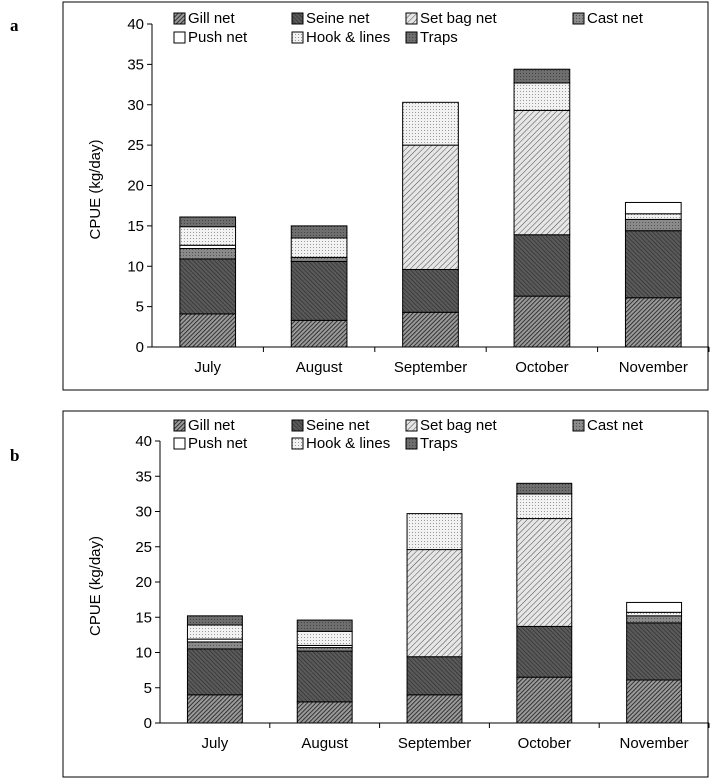 The width and height of the screenshot is (712, 778). What do you see at coordinates (95, 189) in the screenshot?
I see `y-axis-label: CPUE (kg/day)` at bounding box center [95, 189].